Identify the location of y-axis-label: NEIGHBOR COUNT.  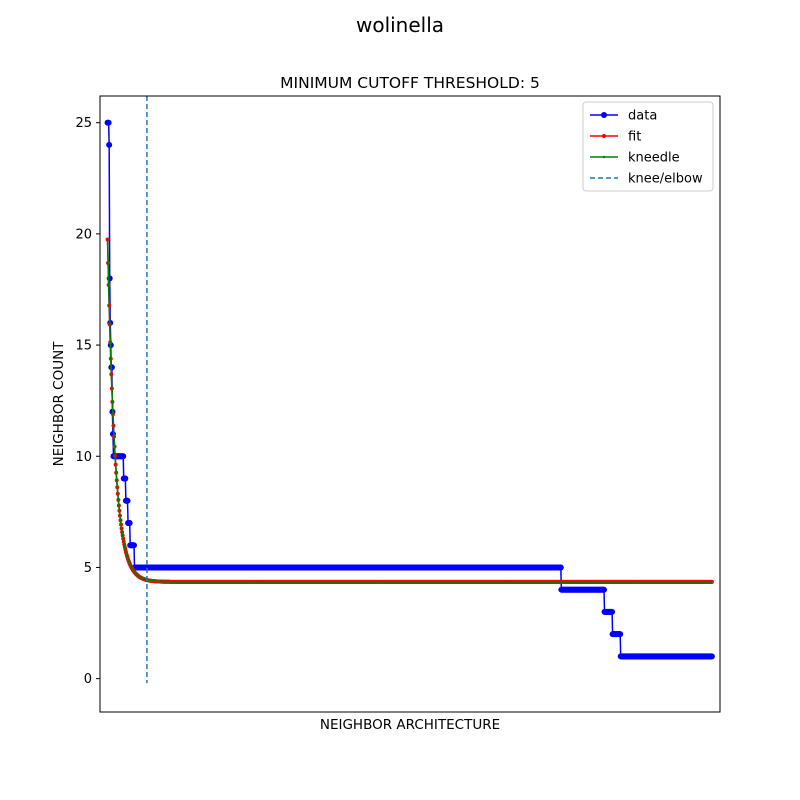
(59, 404).